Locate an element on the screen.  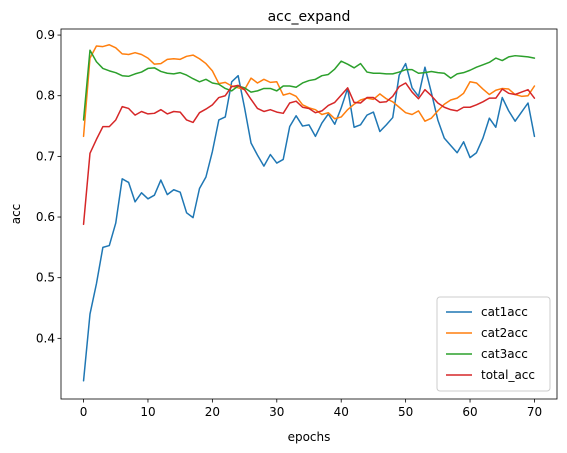
x-tick-label: 40 is located at coordinates (341, 412).